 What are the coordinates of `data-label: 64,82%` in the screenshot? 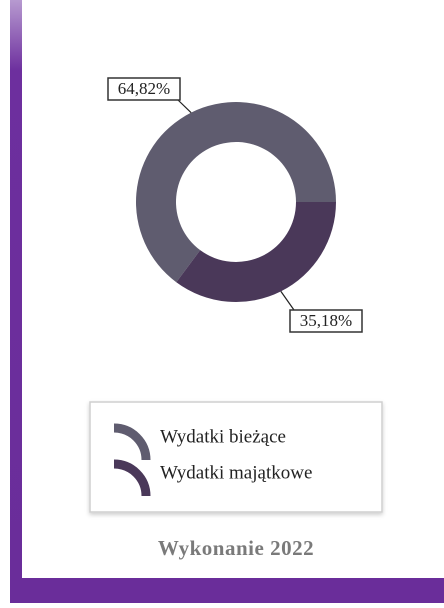 It's located at (144, 88).